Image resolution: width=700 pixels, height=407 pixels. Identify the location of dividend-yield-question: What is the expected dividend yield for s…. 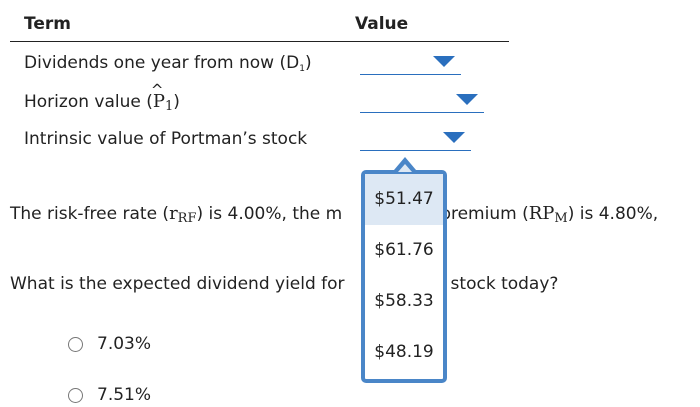
(284, 284).